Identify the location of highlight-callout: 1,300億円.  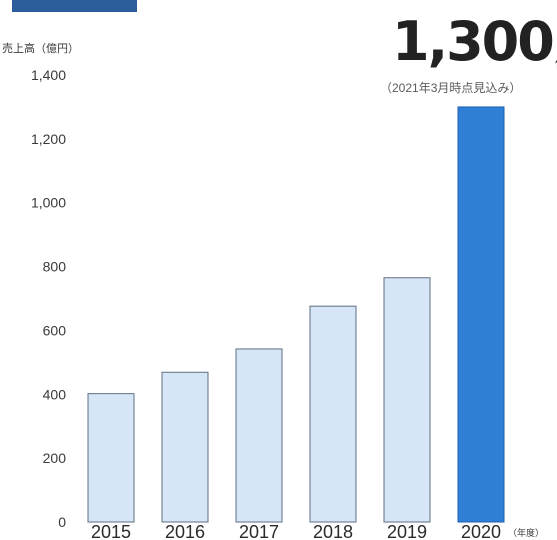
(474, 41).